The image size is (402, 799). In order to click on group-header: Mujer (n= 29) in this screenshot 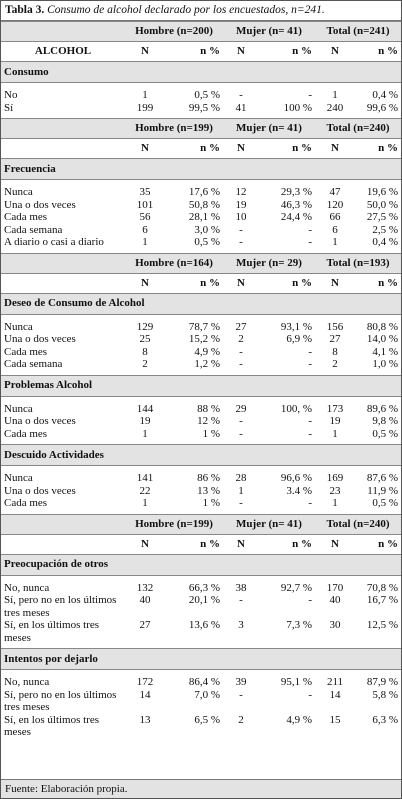, I will do `click(269, 262)`.